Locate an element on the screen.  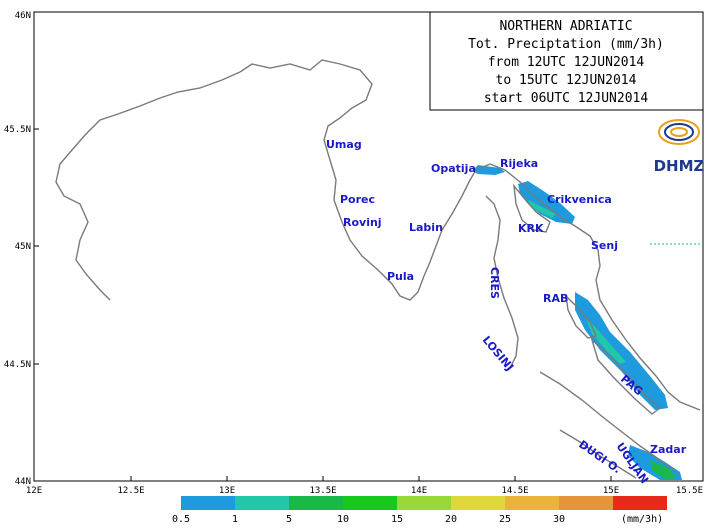
cres-losinj is located at coordinates (502, 282).